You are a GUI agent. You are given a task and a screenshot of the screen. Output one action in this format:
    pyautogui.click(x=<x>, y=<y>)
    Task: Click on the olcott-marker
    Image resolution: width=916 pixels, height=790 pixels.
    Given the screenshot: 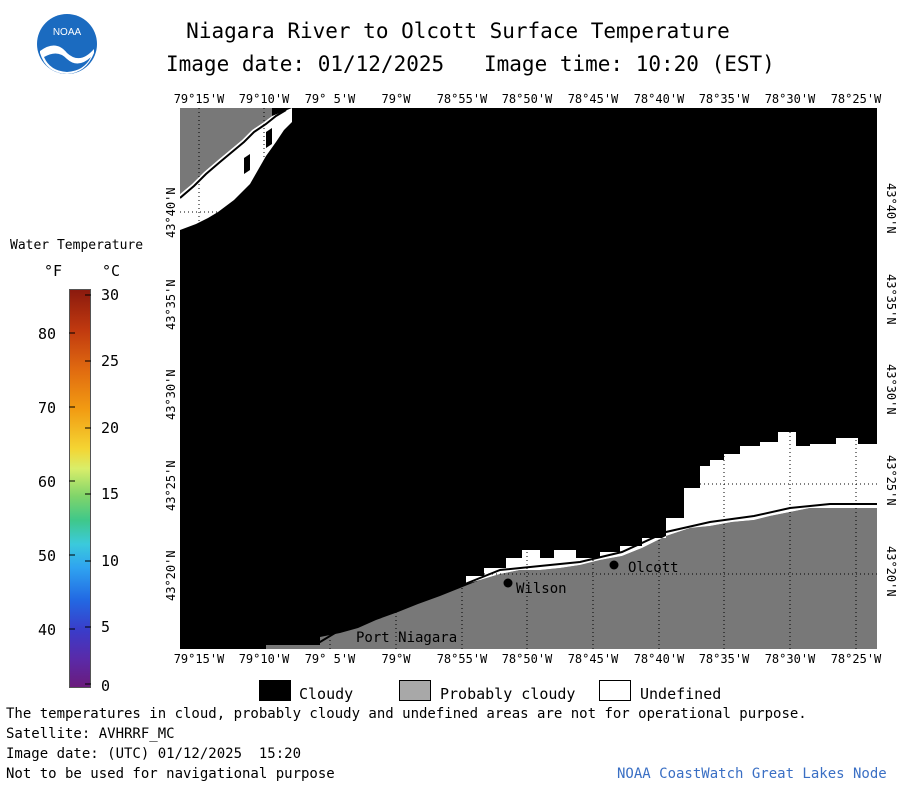 What is the action you would take?
    pyautogui.click(x=614, y=565)
    